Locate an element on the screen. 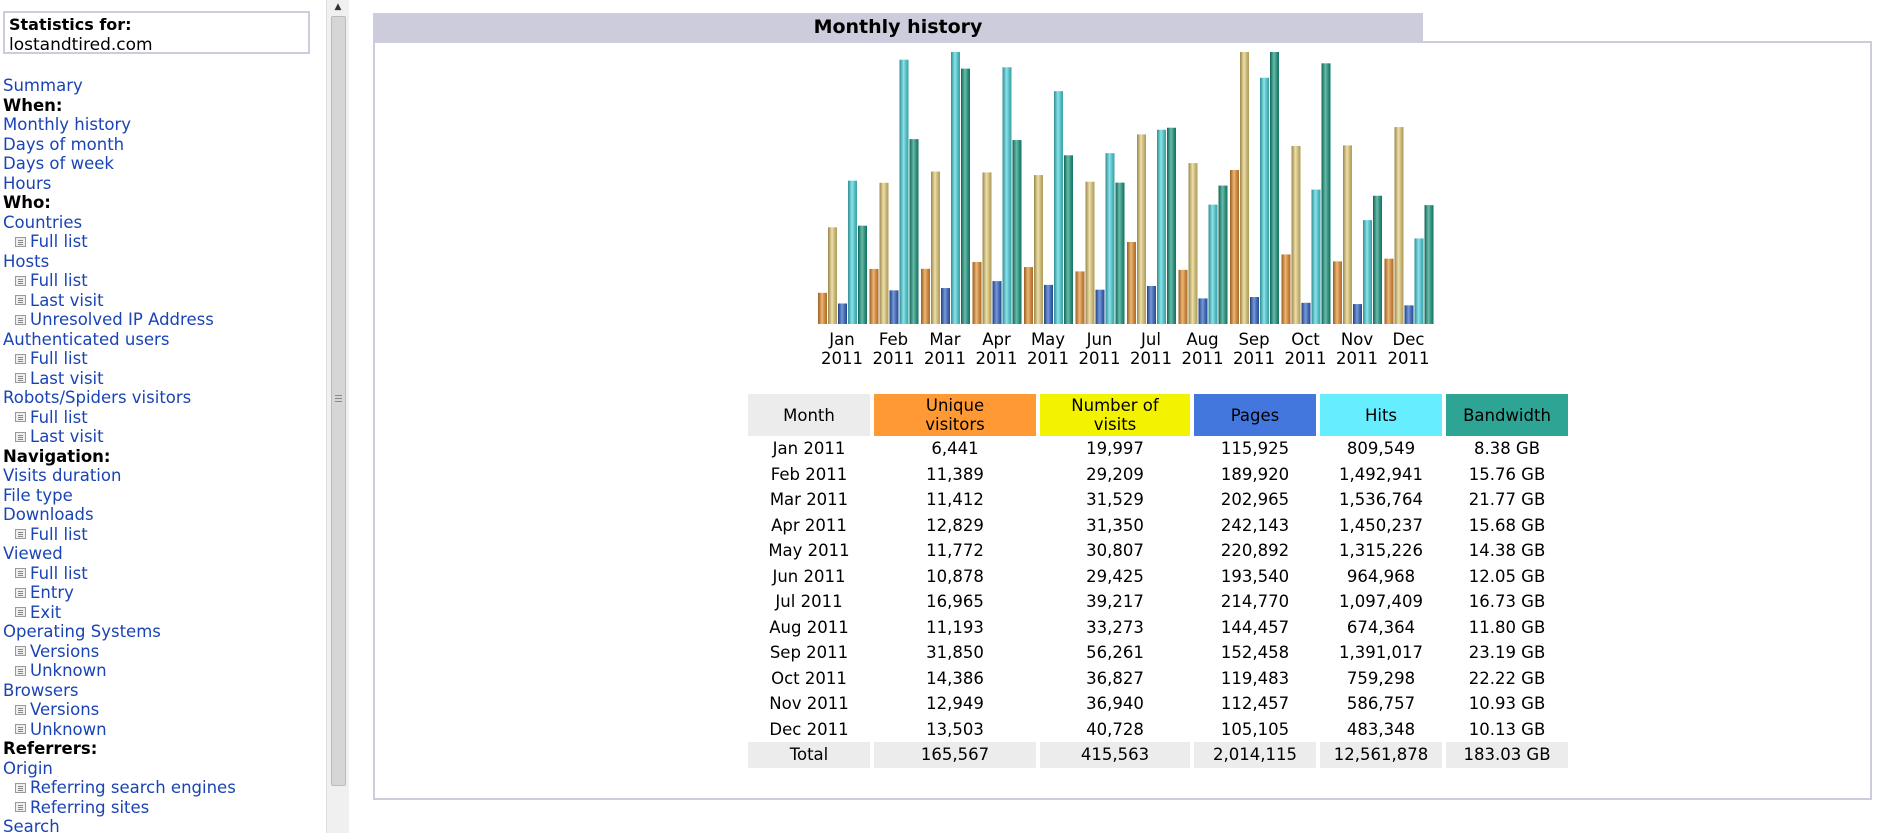 This screenshot has width=1887, height=837. nav-subitem-referring-search-engines: Referring search engines is located at coordinates (119, 788).